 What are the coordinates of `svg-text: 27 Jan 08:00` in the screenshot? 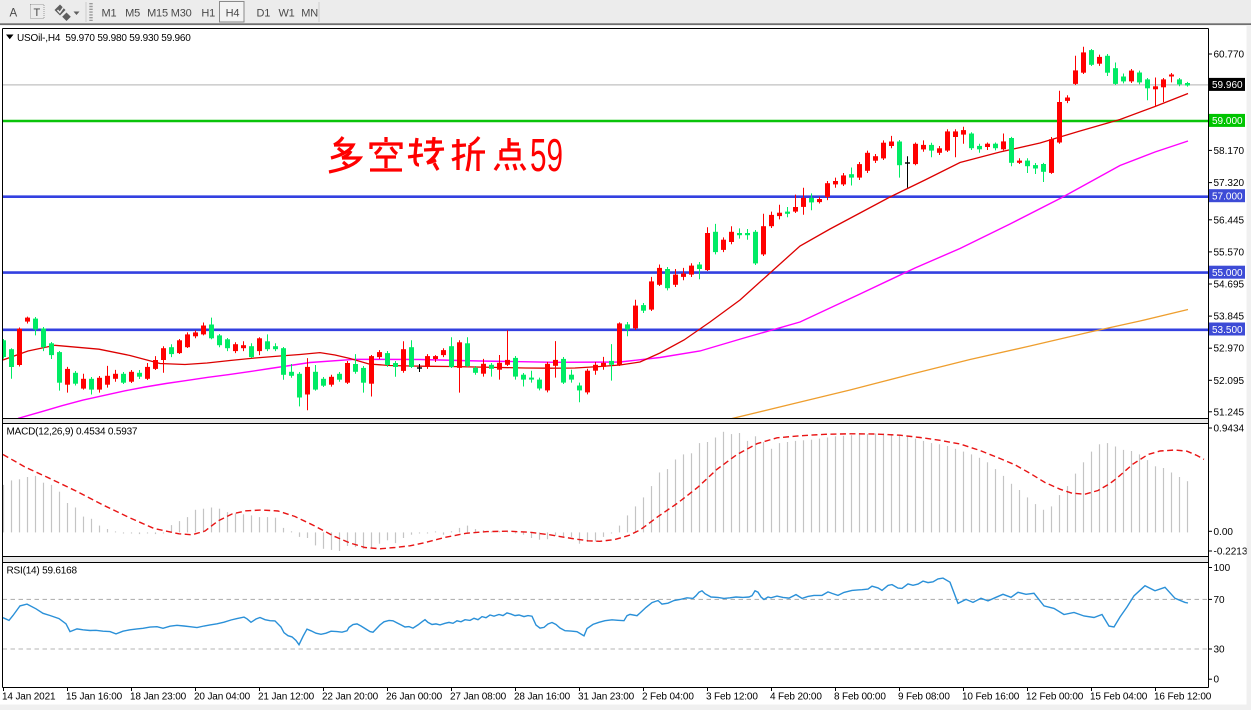 It's located at (478, 697).